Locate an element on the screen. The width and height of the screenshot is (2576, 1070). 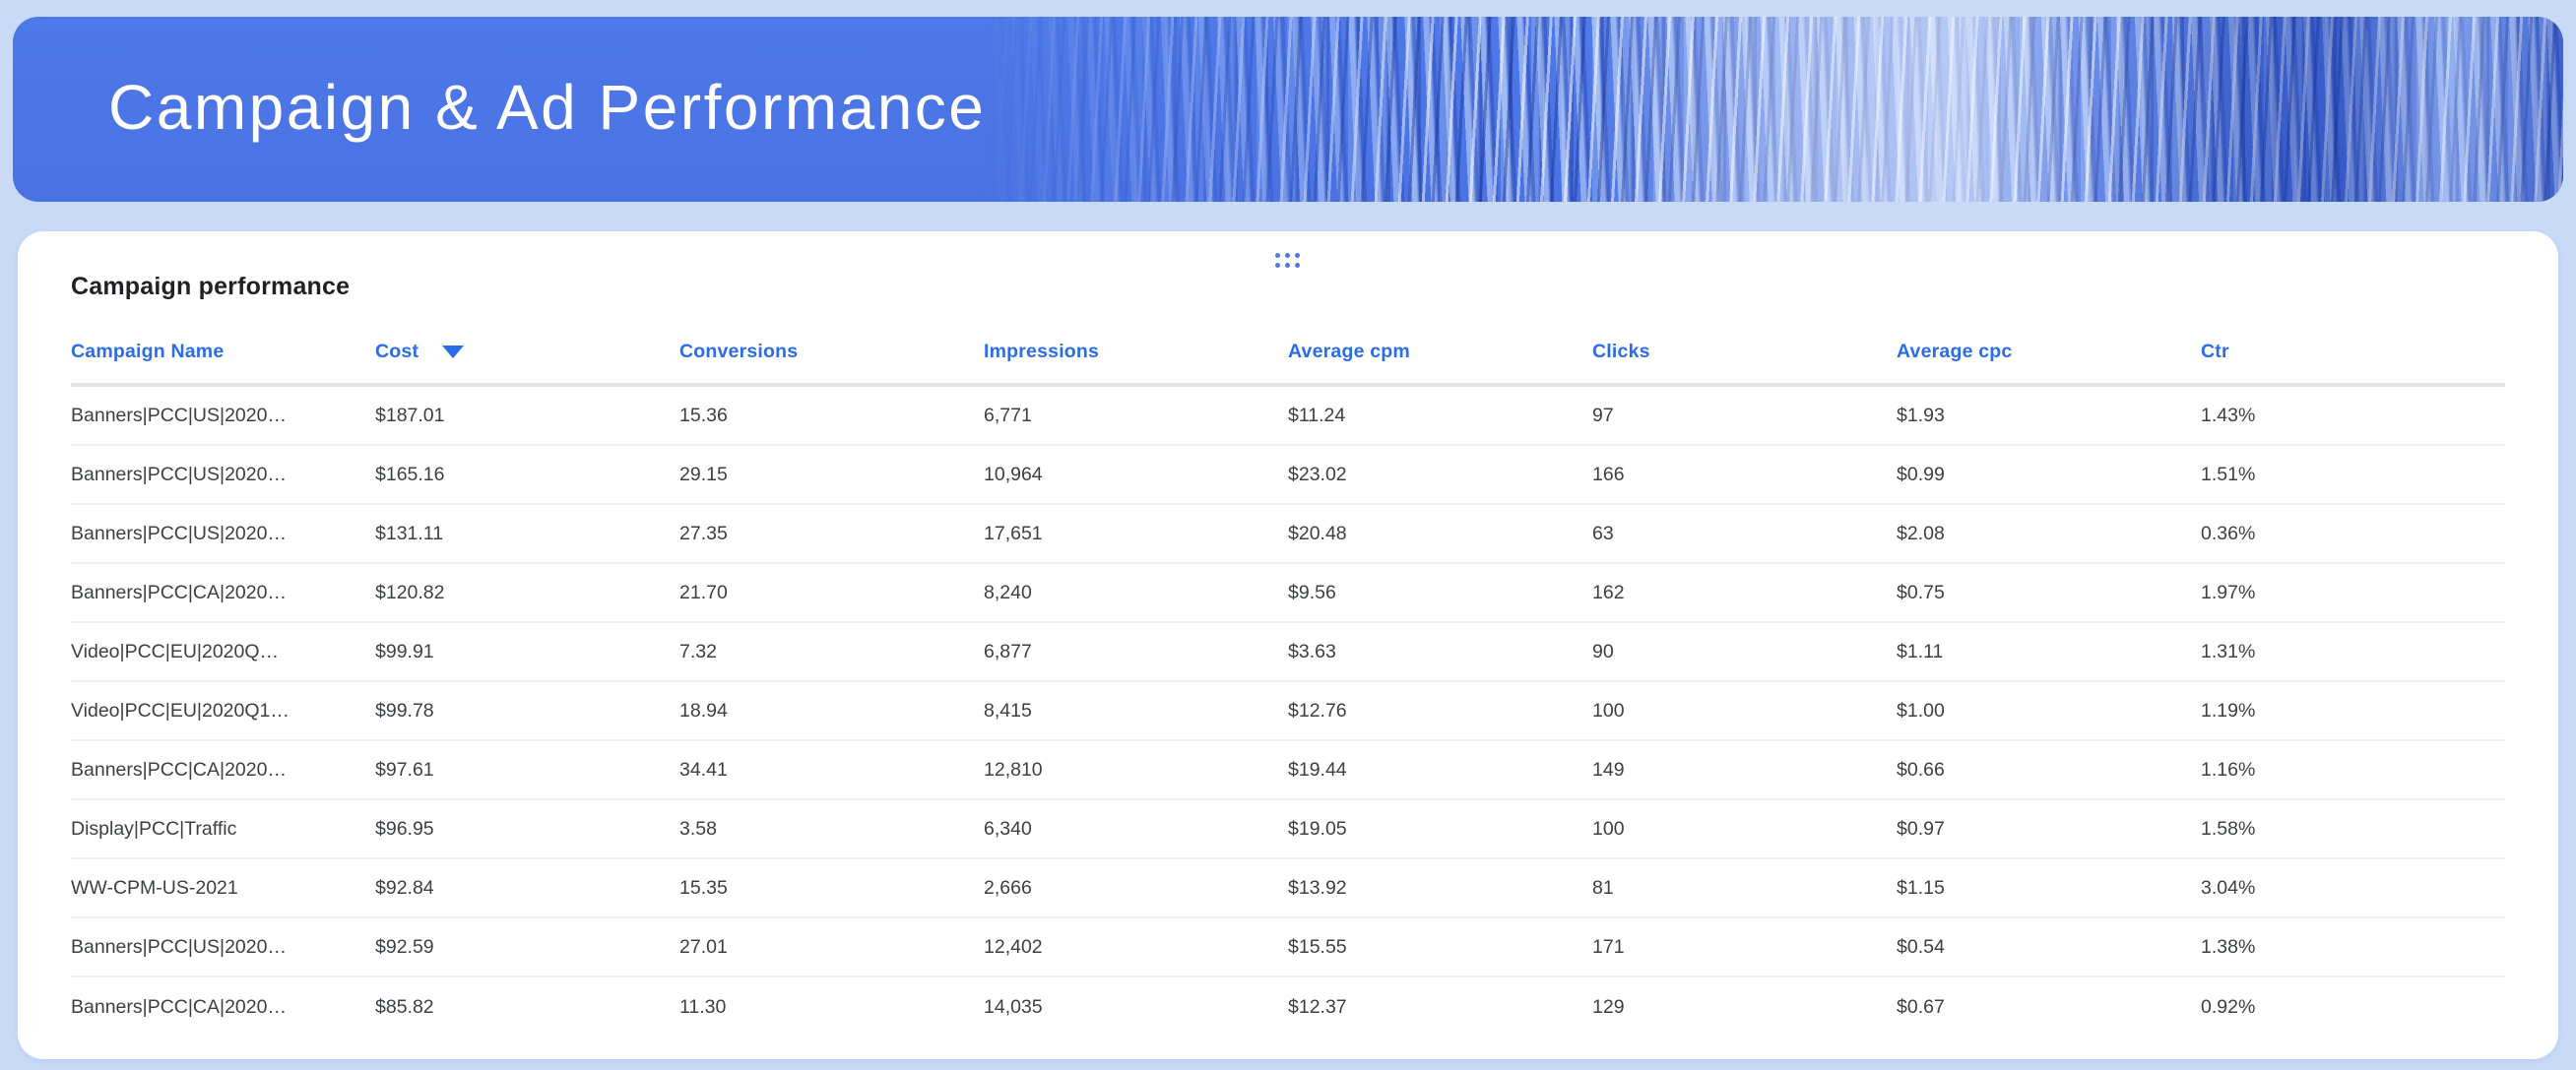
column-header-conversions: Conversions is located at coordinates (831, 352).